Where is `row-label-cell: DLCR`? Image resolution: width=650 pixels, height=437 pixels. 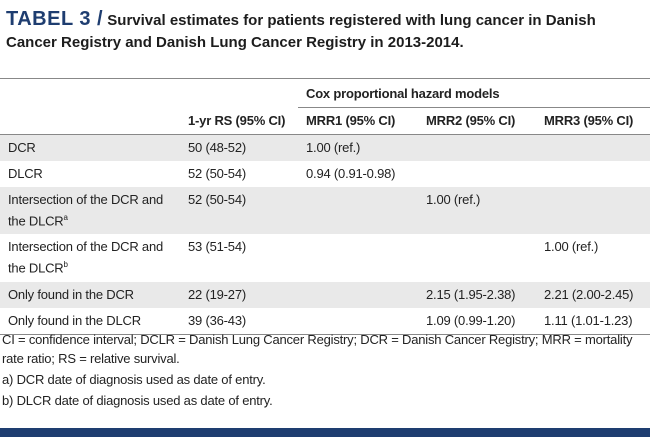 row-label-cell: DLCR is located at coordinates (90, 174).